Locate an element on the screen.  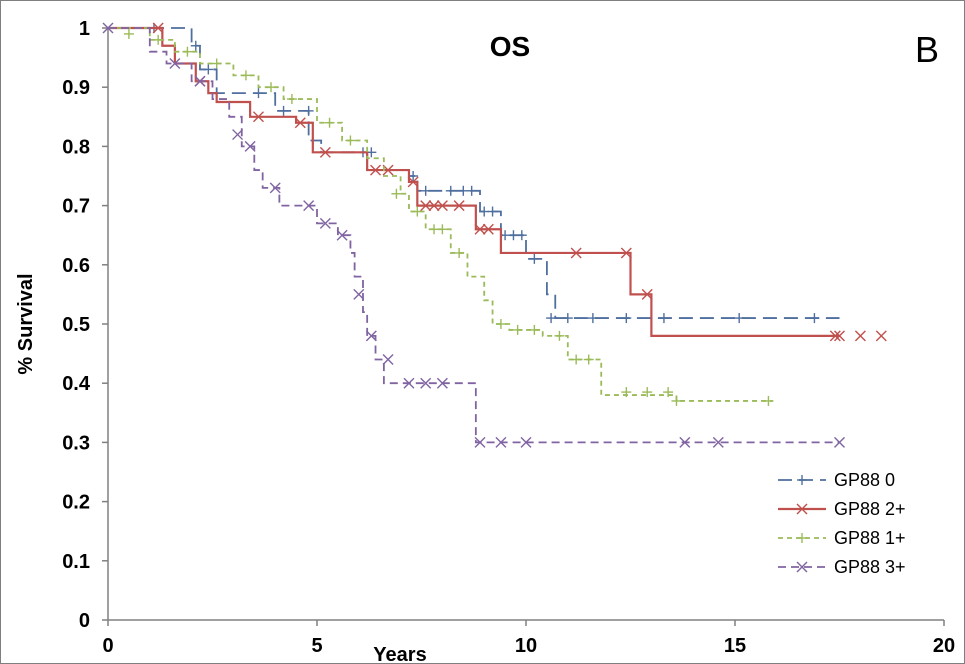
y-tick-label: 0 is located at coordinates (84, 621).